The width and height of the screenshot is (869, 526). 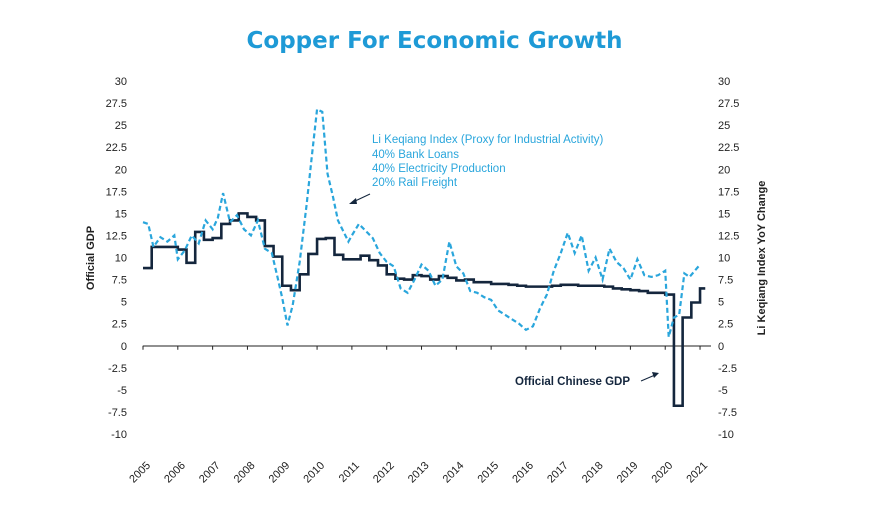 I want to click on y-tick-left-label: 25, so click(x=121, y=126).